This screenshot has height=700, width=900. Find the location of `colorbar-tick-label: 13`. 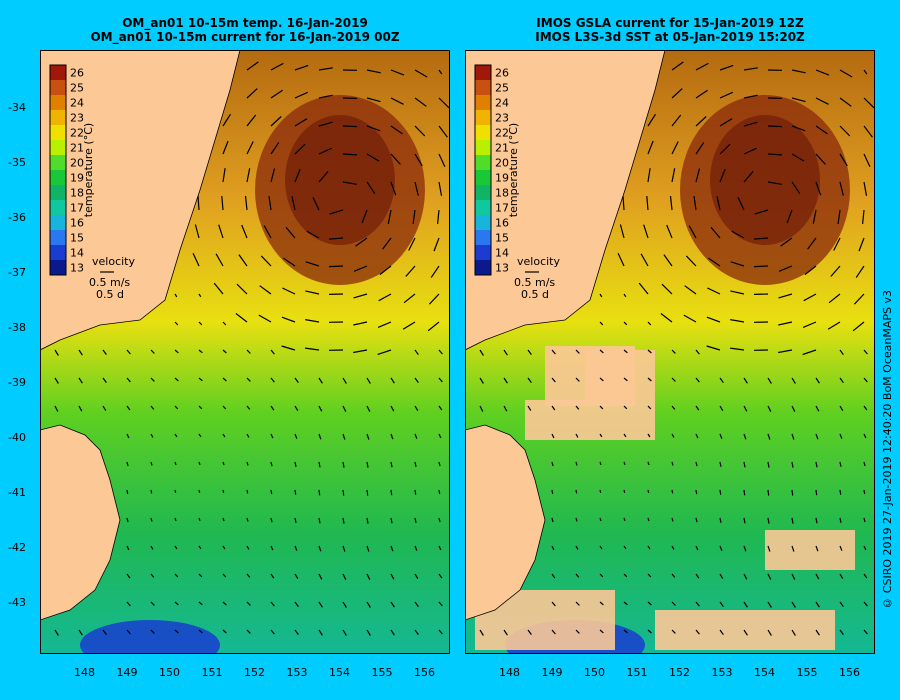

colorbar-tick-label: 13 is located at coordinates (77, 268).